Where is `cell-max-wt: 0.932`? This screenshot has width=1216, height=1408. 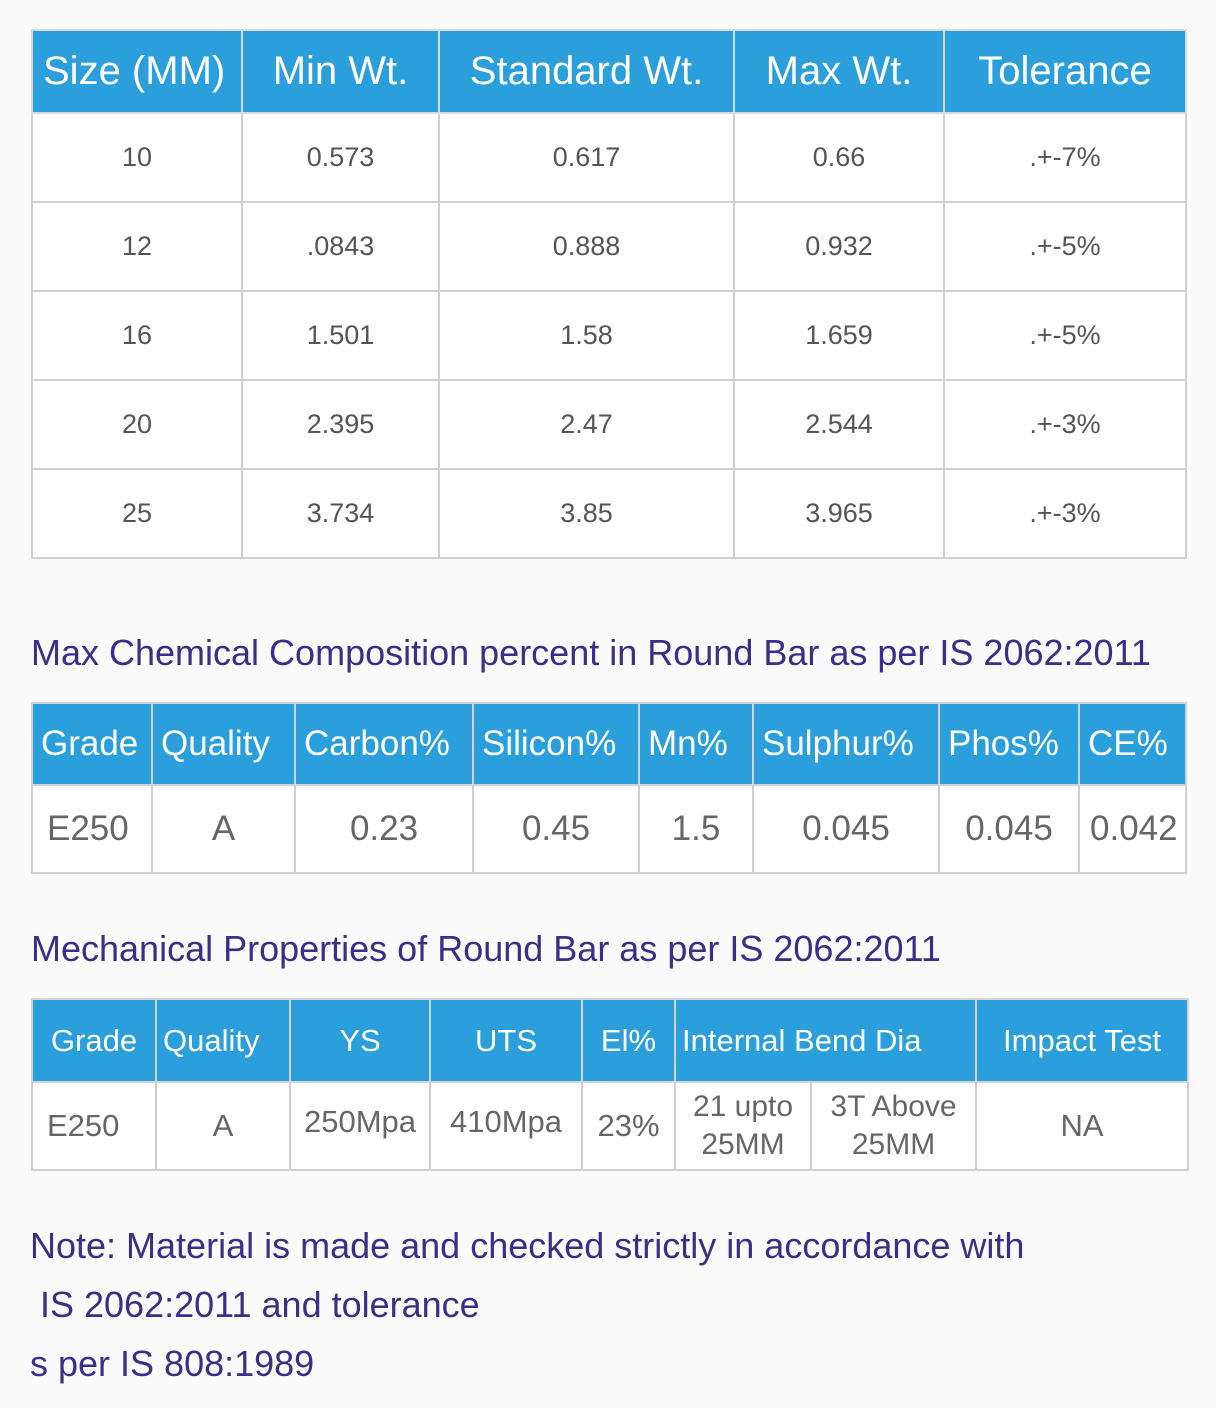 cell-max-wt: 0.932 is located at coordinates (839, 246).